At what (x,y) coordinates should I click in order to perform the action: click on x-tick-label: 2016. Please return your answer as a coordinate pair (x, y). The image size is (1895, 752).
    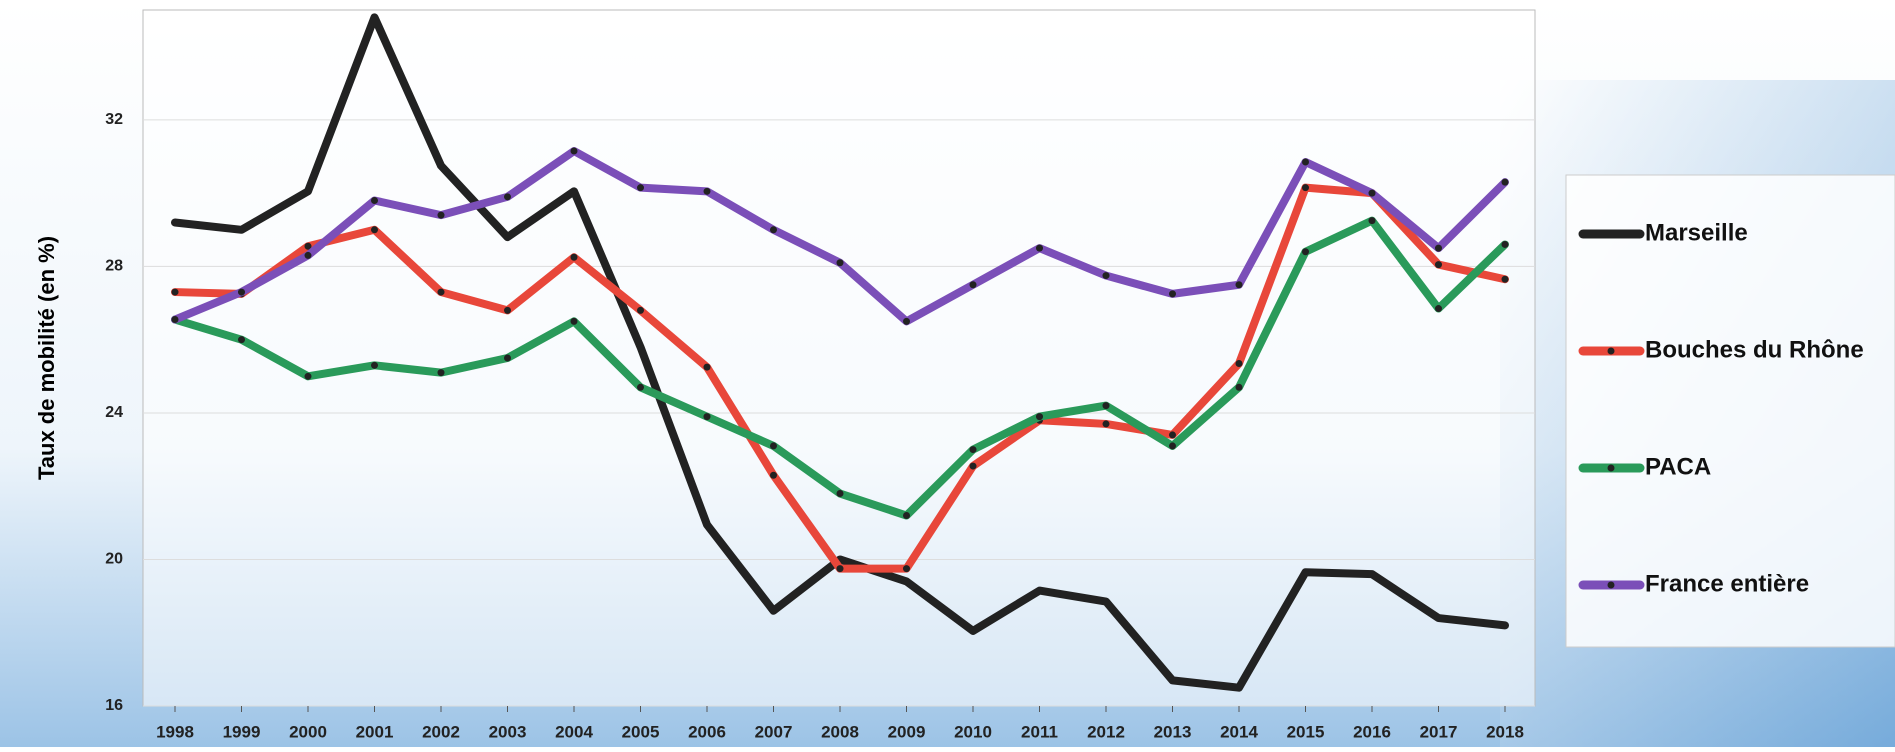
    Looking at the image, I should click on (1372, 731).